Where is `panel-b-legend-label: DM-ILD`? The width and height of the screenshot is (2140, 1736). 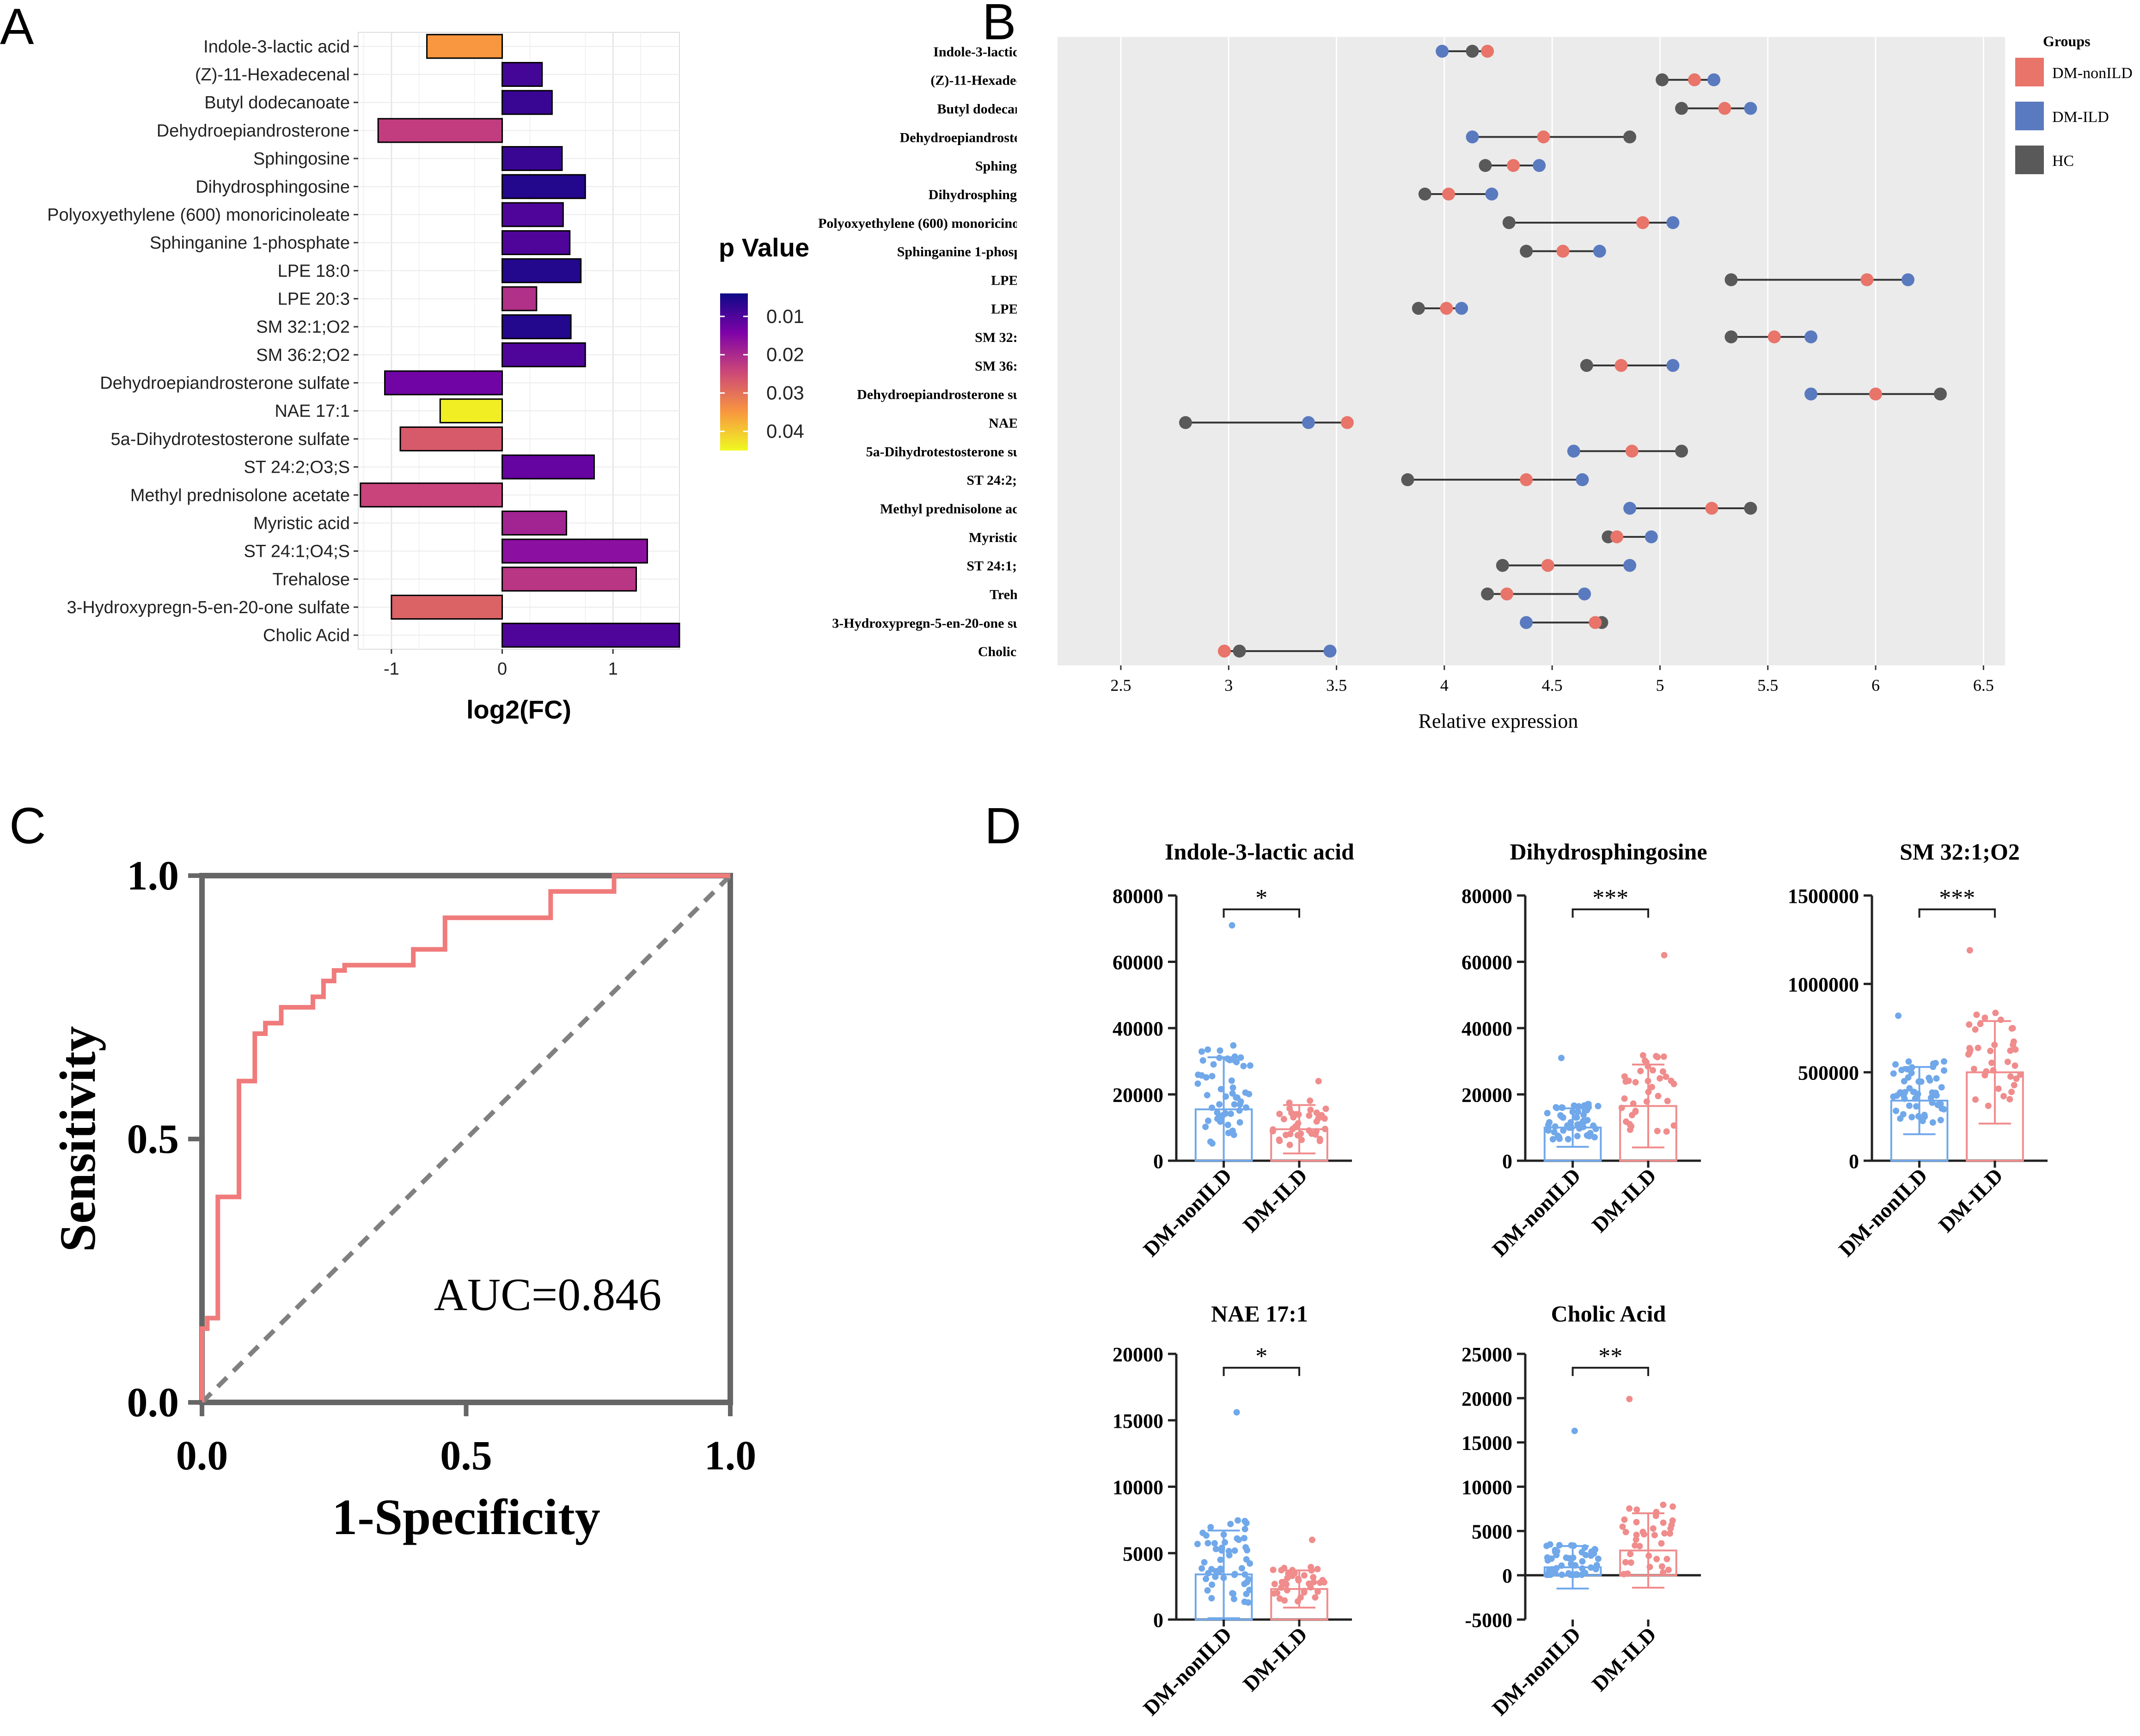 panel-b-legend-label: DM-ILD is located at coordinates (2080, 118).